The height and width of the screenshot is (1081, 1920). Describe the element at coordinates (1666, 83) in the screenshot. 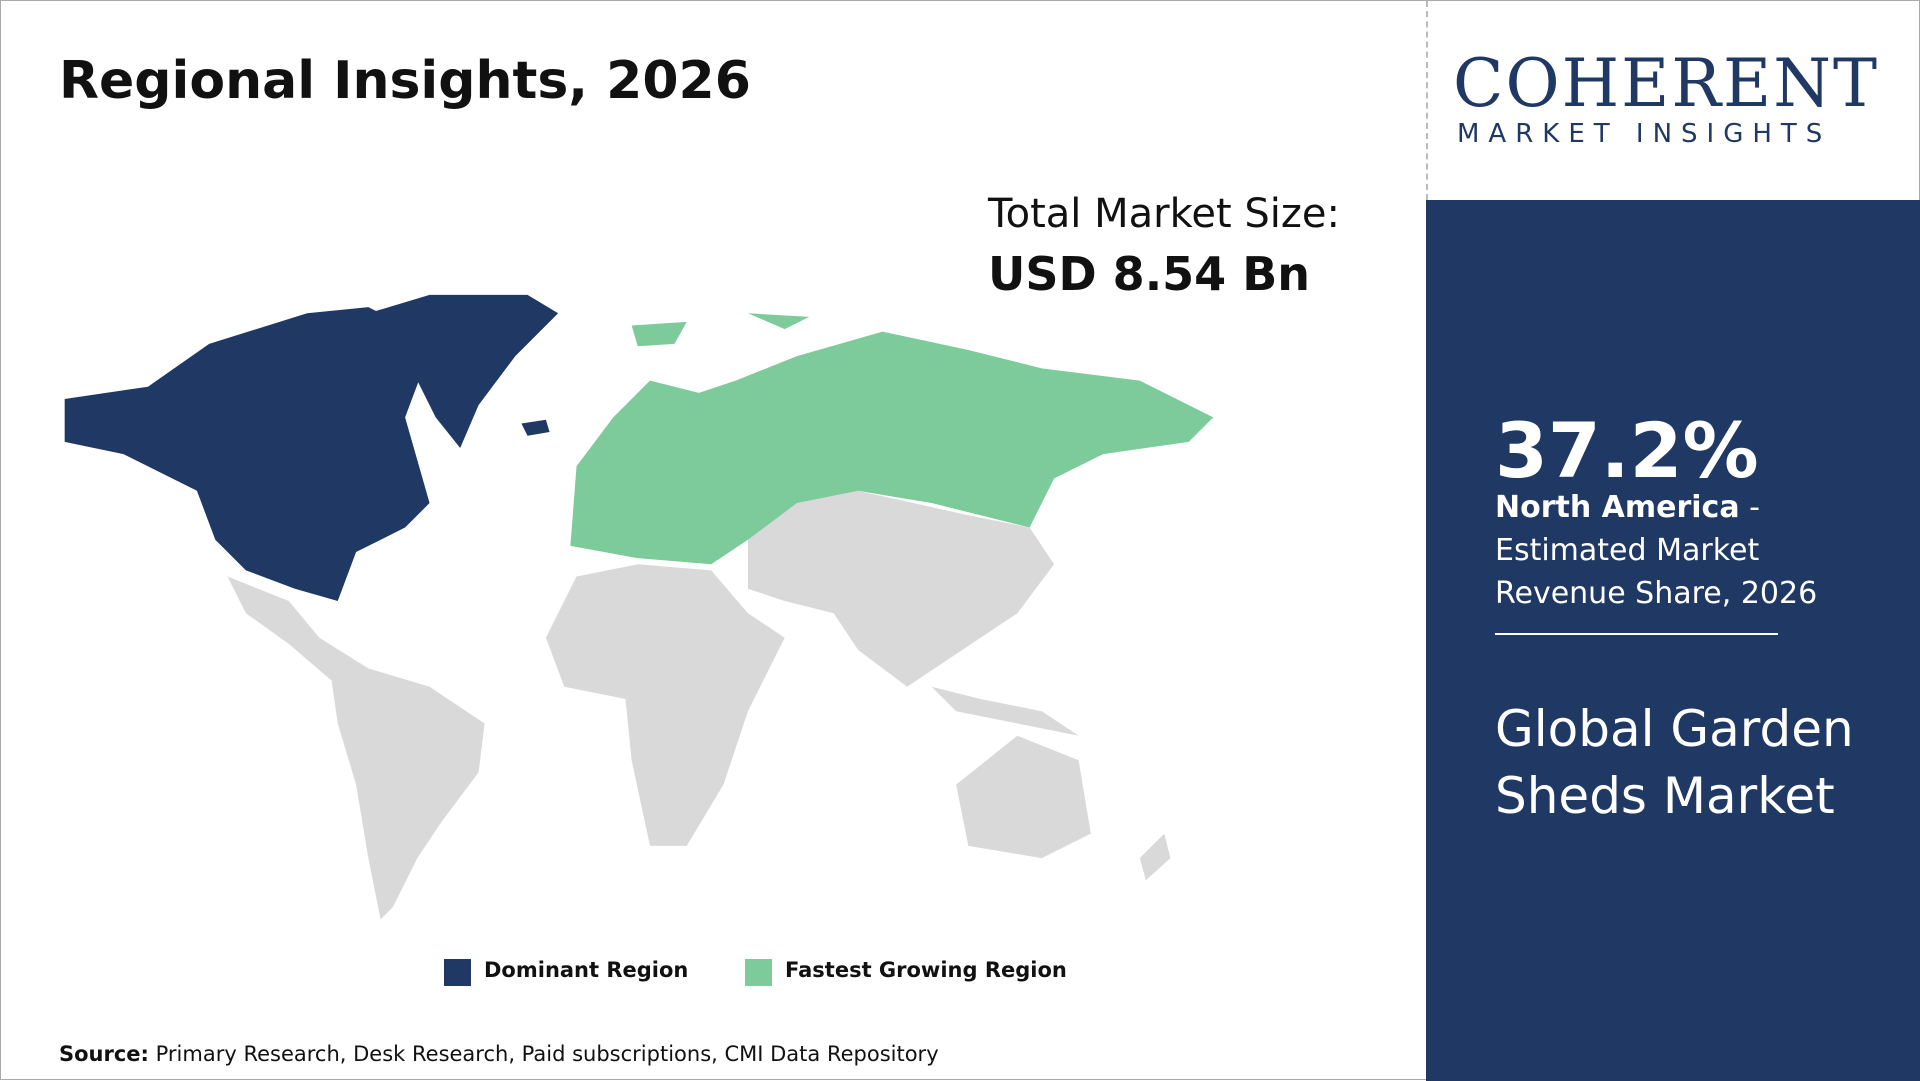

I see `logo-name: COHERENT` at that location.